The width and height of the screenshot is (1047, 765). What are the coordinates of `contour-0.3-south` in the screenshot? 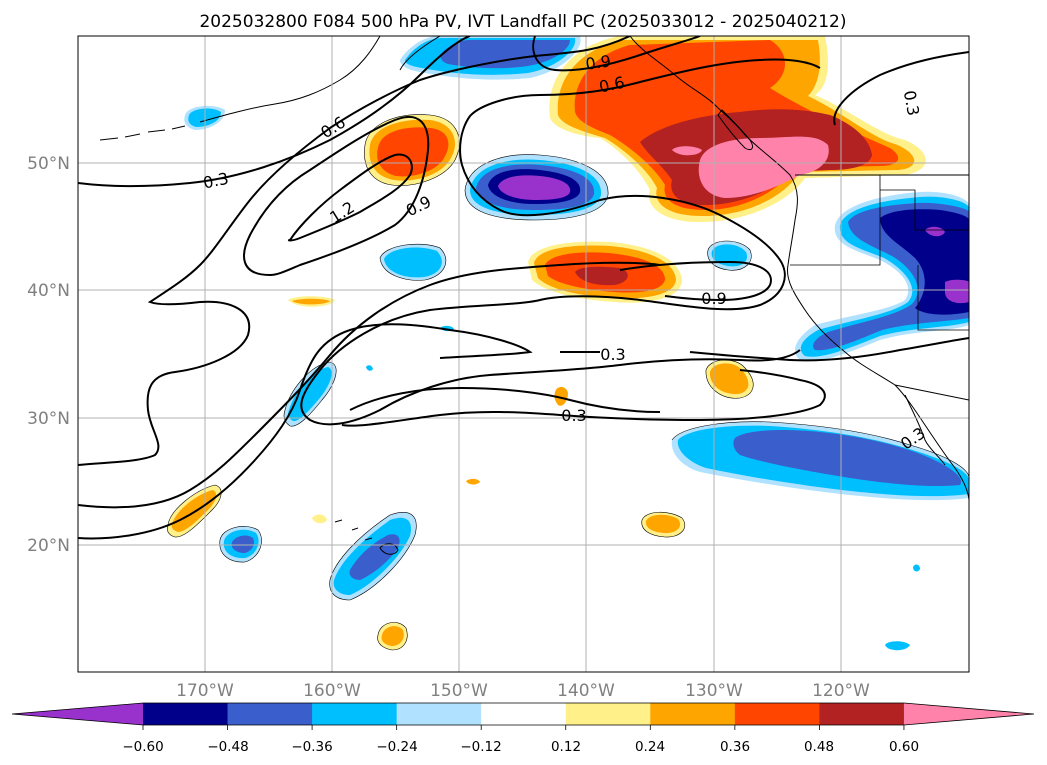 It's located at (339, 431).